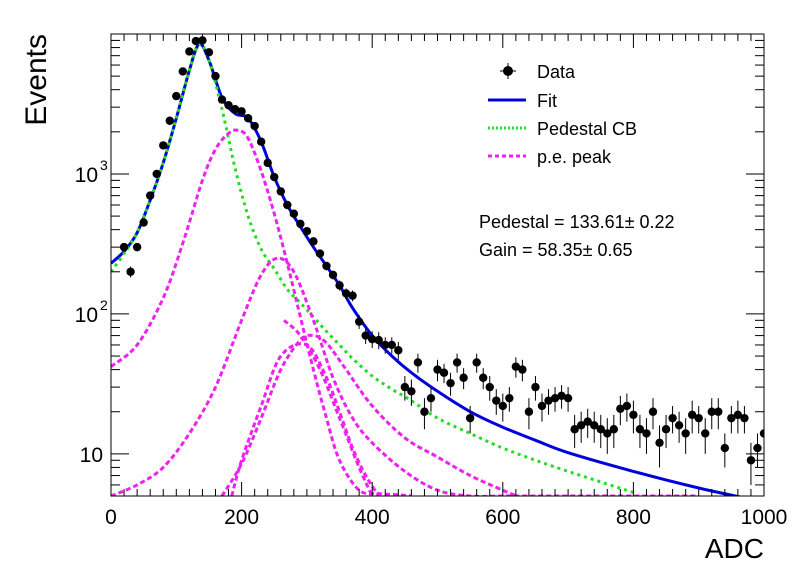 This screenshot has width=796, height=572. I want to click on x-tick-label: 800, so click(633, 517).